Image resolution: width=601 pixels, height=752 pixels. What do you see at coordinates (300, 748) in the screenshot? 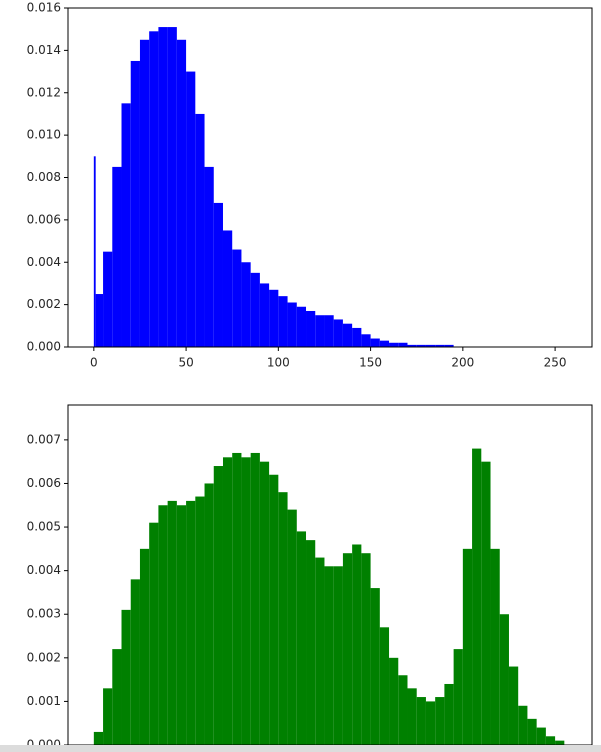
I see `scroll-strip` at bounding box center [300, 748].